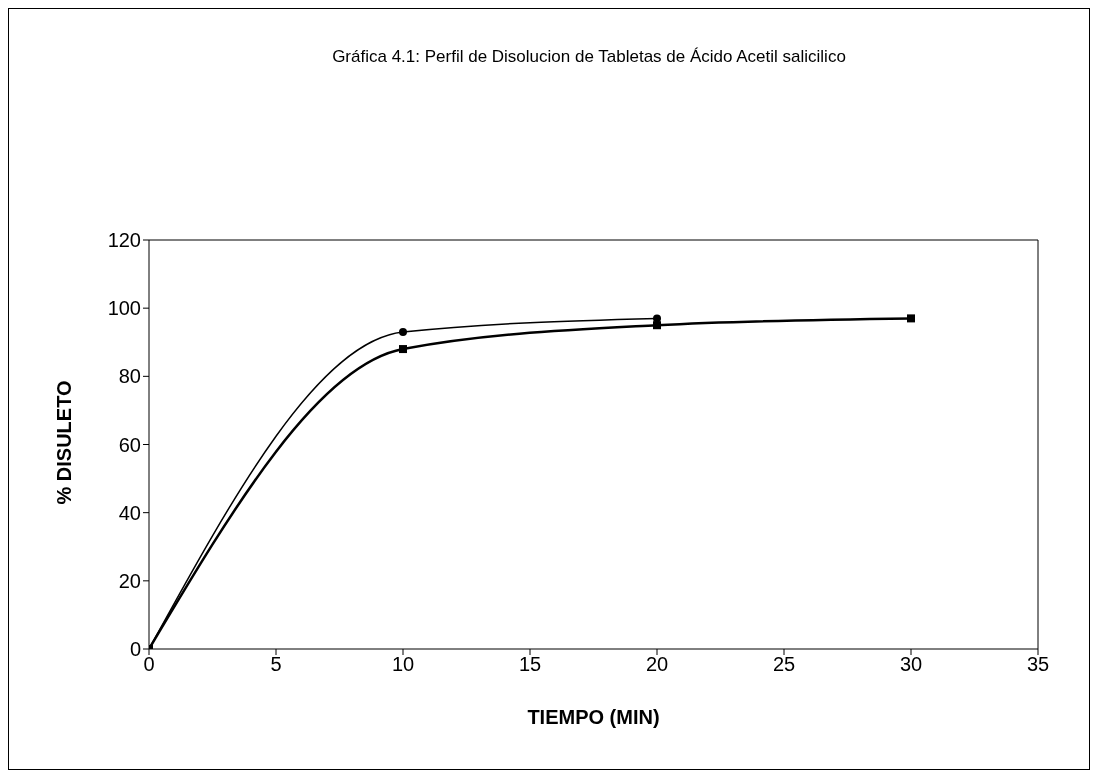 This screenshot has height=780, width=1101. I want to click on x-tick-label: 25, so click(784, 664).